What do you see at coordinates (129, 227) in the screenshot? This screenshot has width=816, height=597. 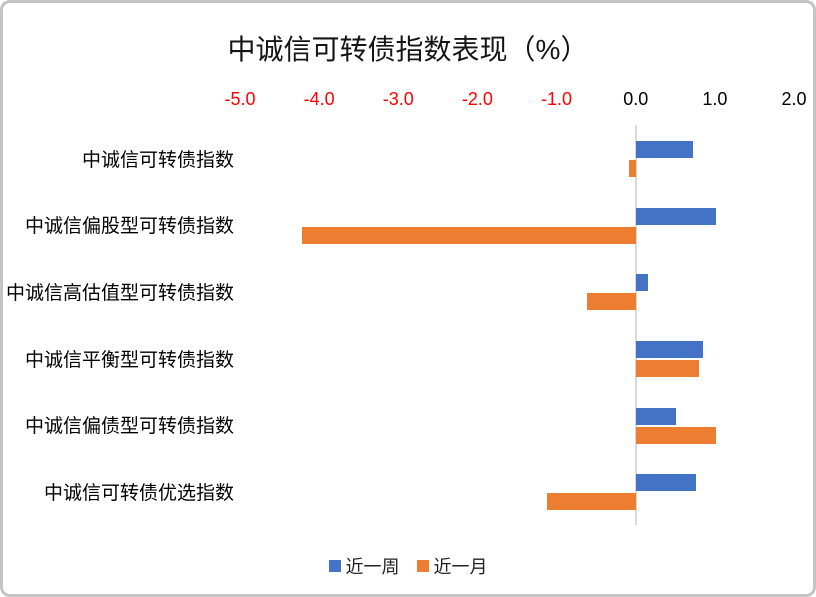 I see `category-label: 中诚信偏股型可转债指数` at bounding box center [129, 227].